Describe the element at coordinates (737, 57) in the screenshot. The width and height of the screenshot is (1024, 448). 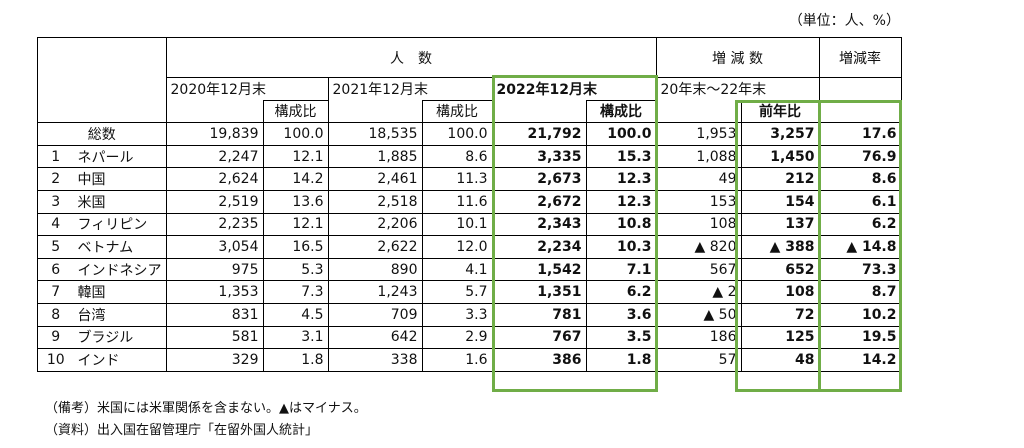
I see `change-count-header: 増 減 数` at that location.